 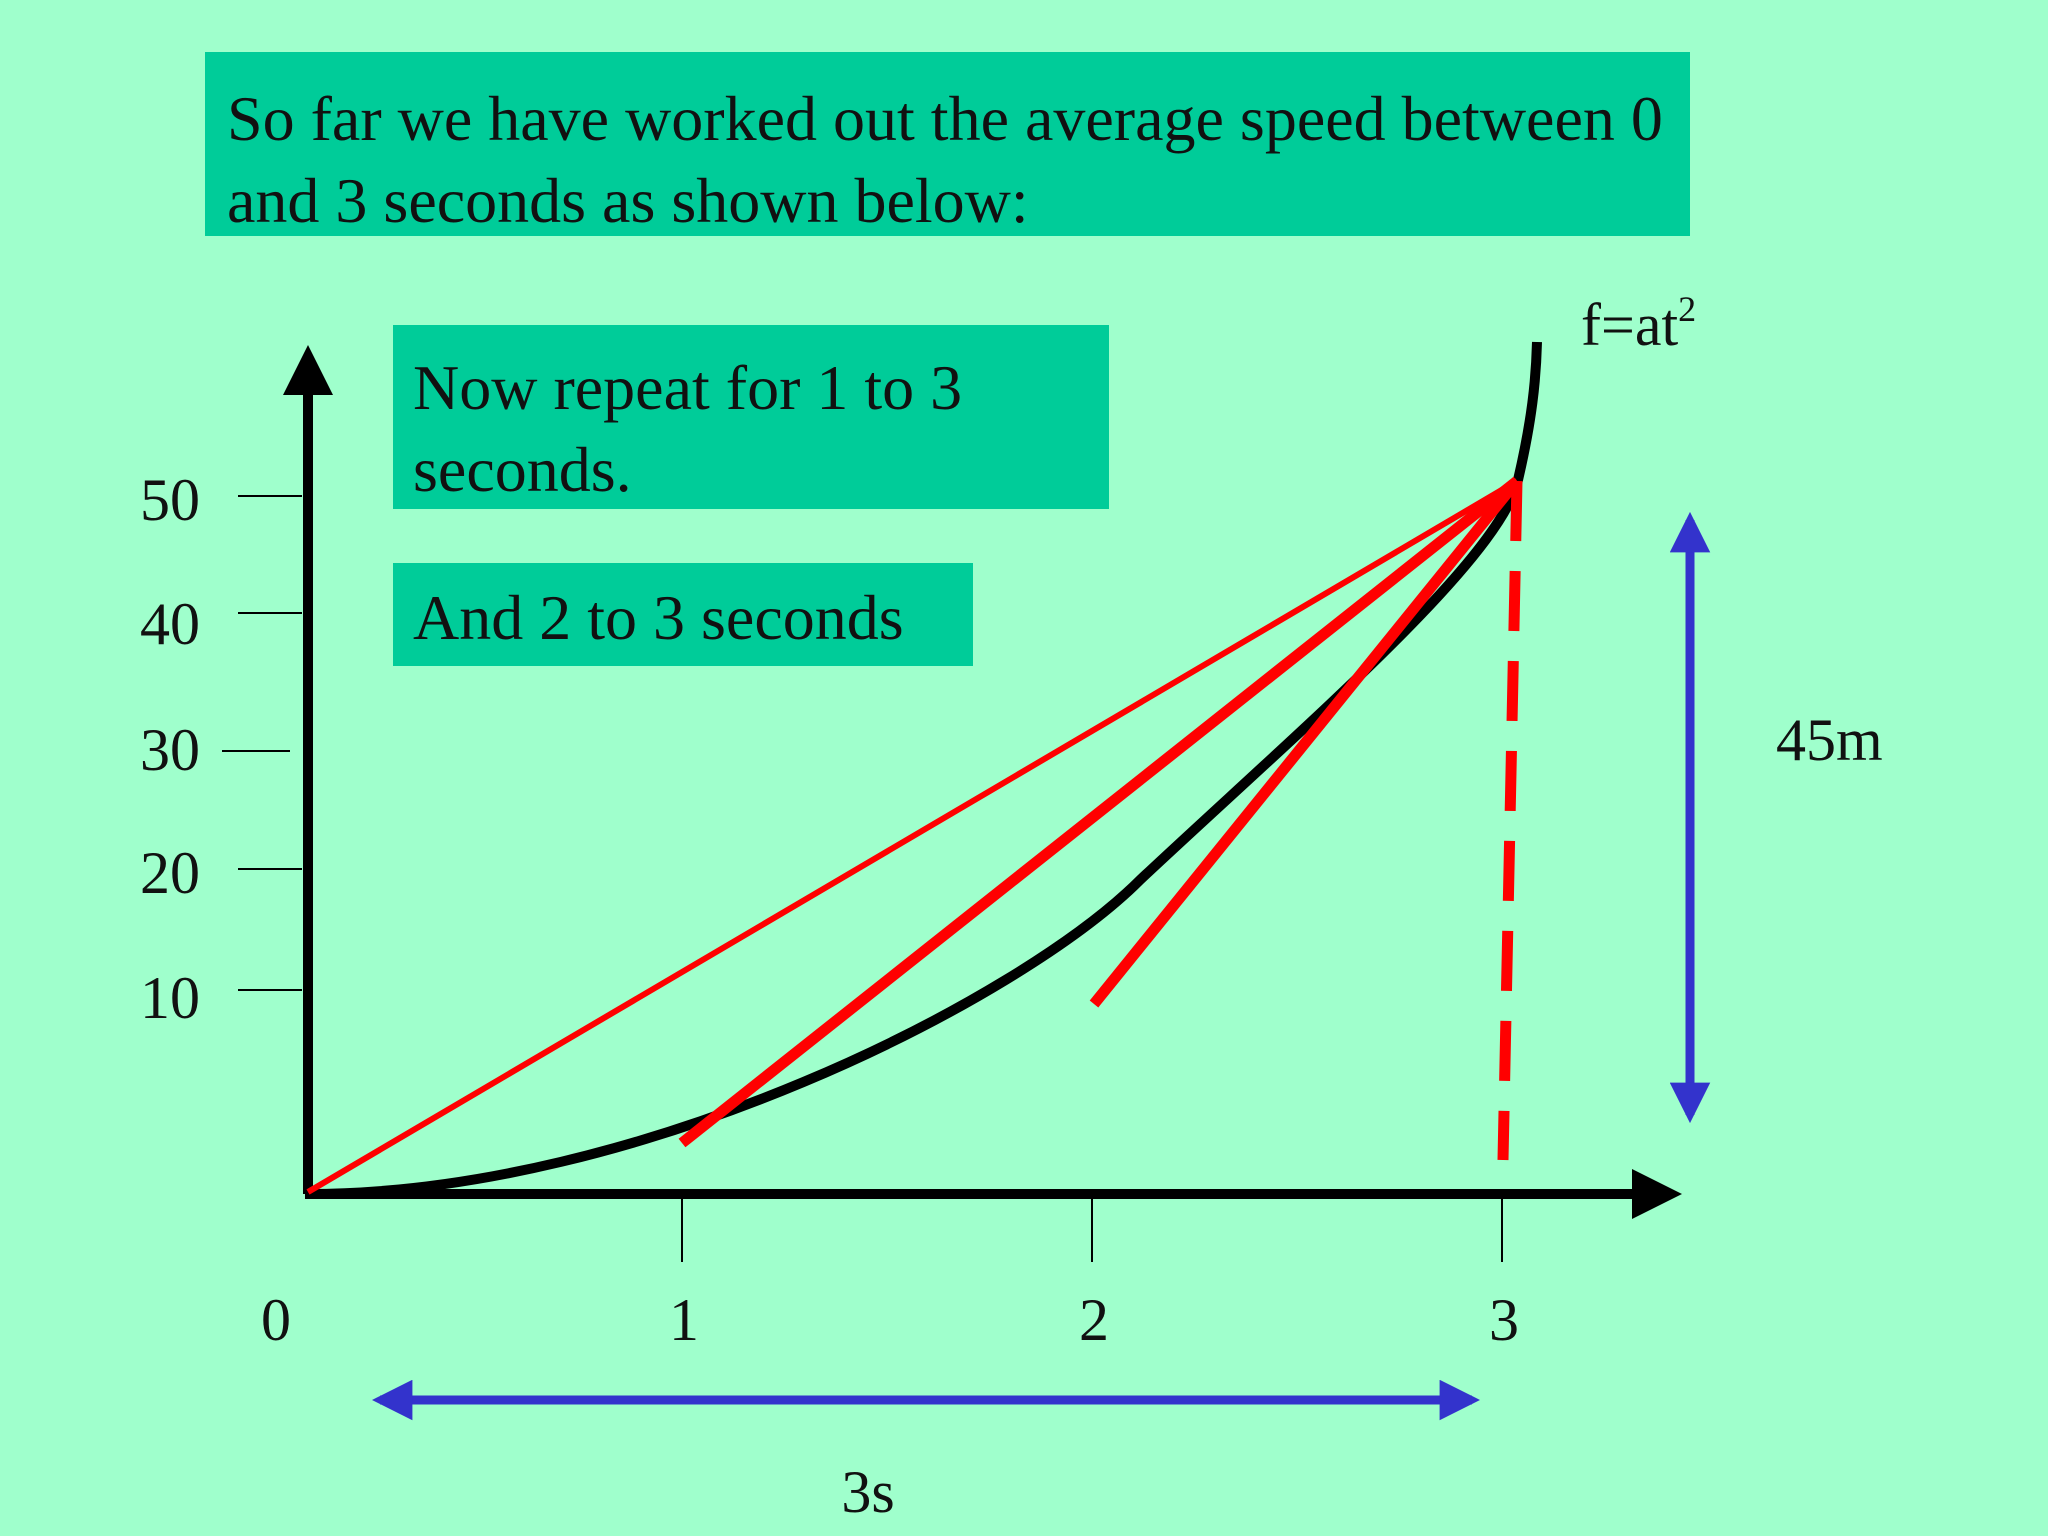 I want to click on x-tick-label: 0, so click(x=276, y=1320).